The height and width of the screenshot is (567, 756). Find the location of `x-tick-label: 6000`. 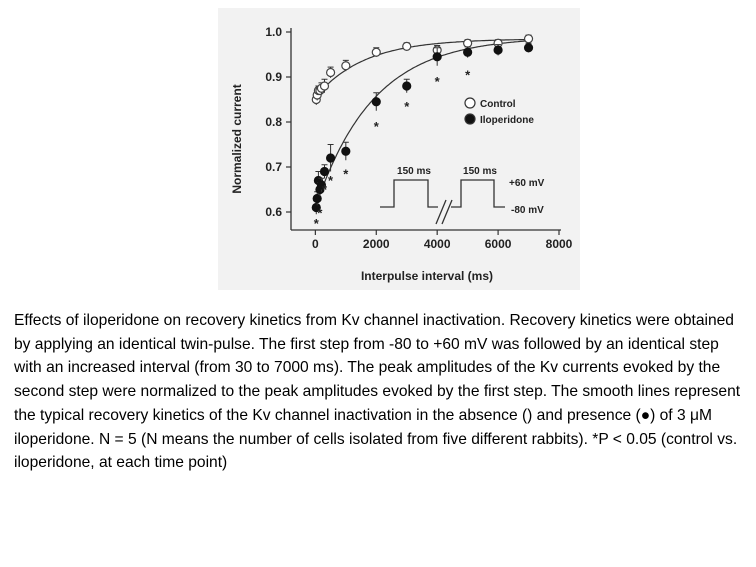

x-tick-label: 6000 is located at coordinates (498, 244).